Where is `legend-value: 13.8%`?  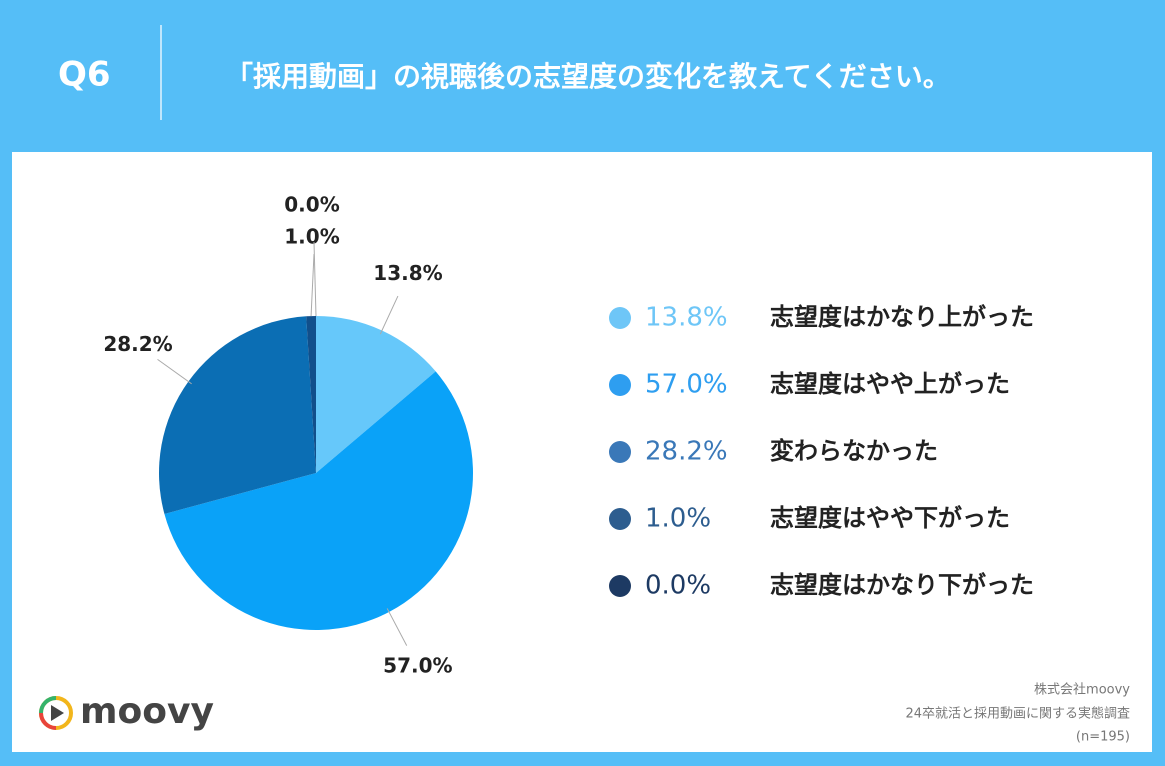
legend-value: 13.8% is located at coordinates (686, 318).